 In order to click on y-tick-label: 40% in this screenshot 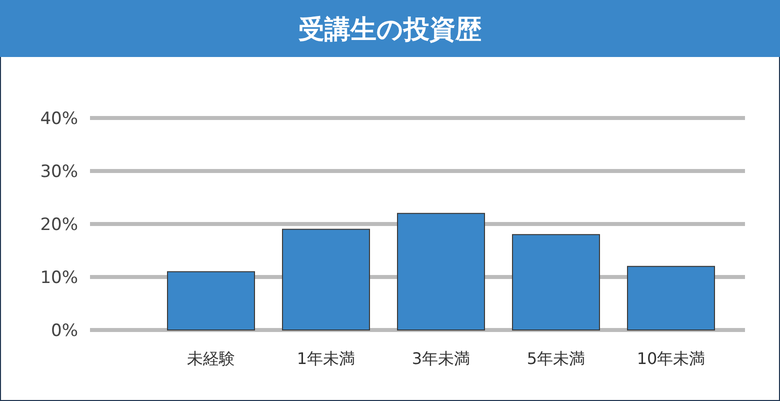, I will do `click(59, 119)`.